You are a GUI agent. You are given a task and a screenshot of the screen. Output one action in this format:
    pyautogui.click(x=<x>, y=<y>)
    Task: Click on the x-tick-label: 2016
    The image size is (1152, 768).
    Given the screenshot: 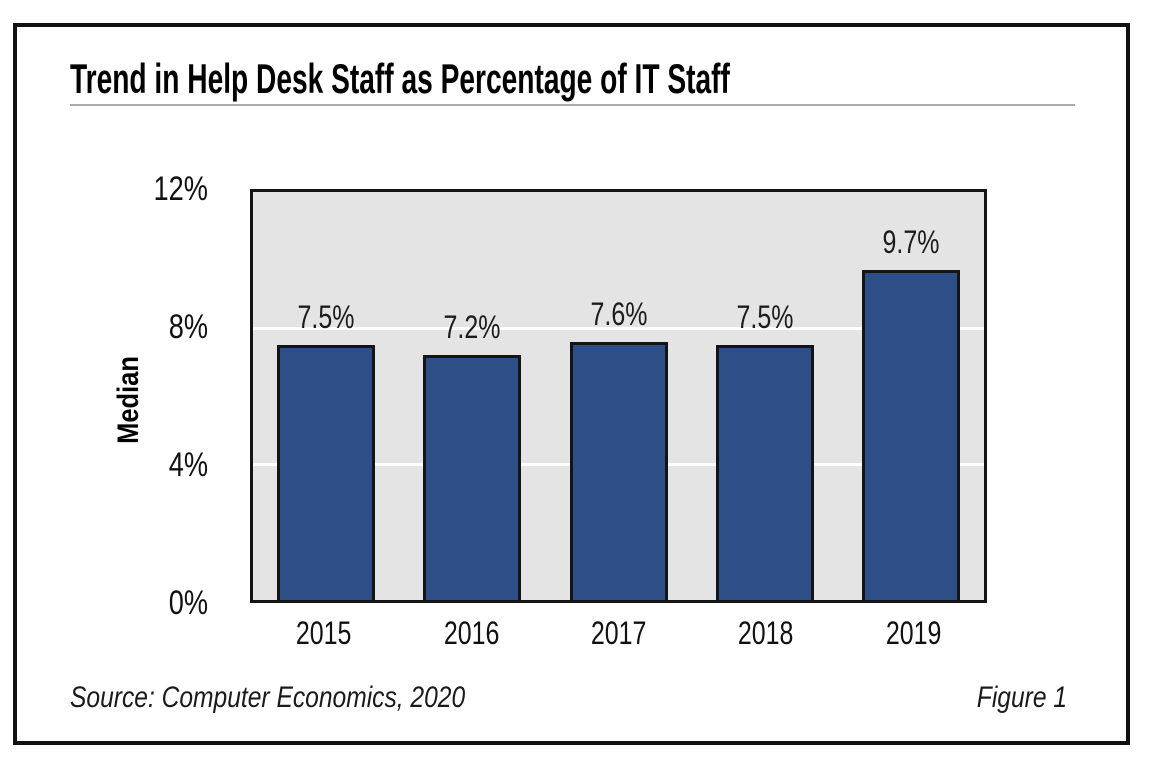 What is the action you would take?
    pyautogui.click(x=471, y=633)
    